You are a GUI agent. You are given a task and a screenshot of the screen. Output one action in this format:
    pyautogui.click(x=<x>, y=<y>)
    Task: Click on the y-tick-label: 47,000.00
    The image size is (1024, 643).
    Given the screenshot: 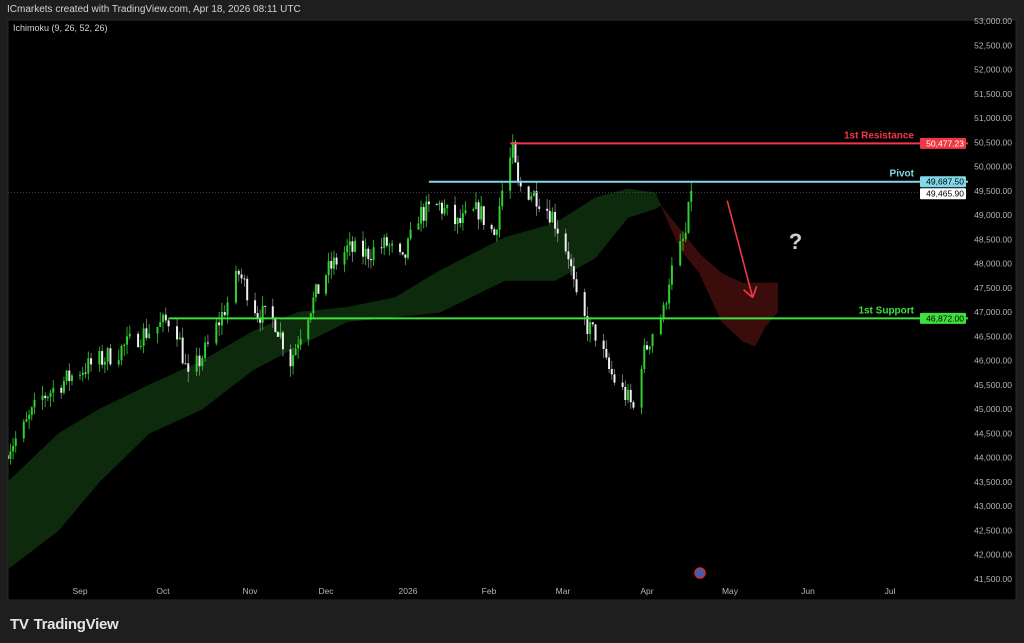 What is the action you would take?
    pyautogui.click(x=993, y=312)
    